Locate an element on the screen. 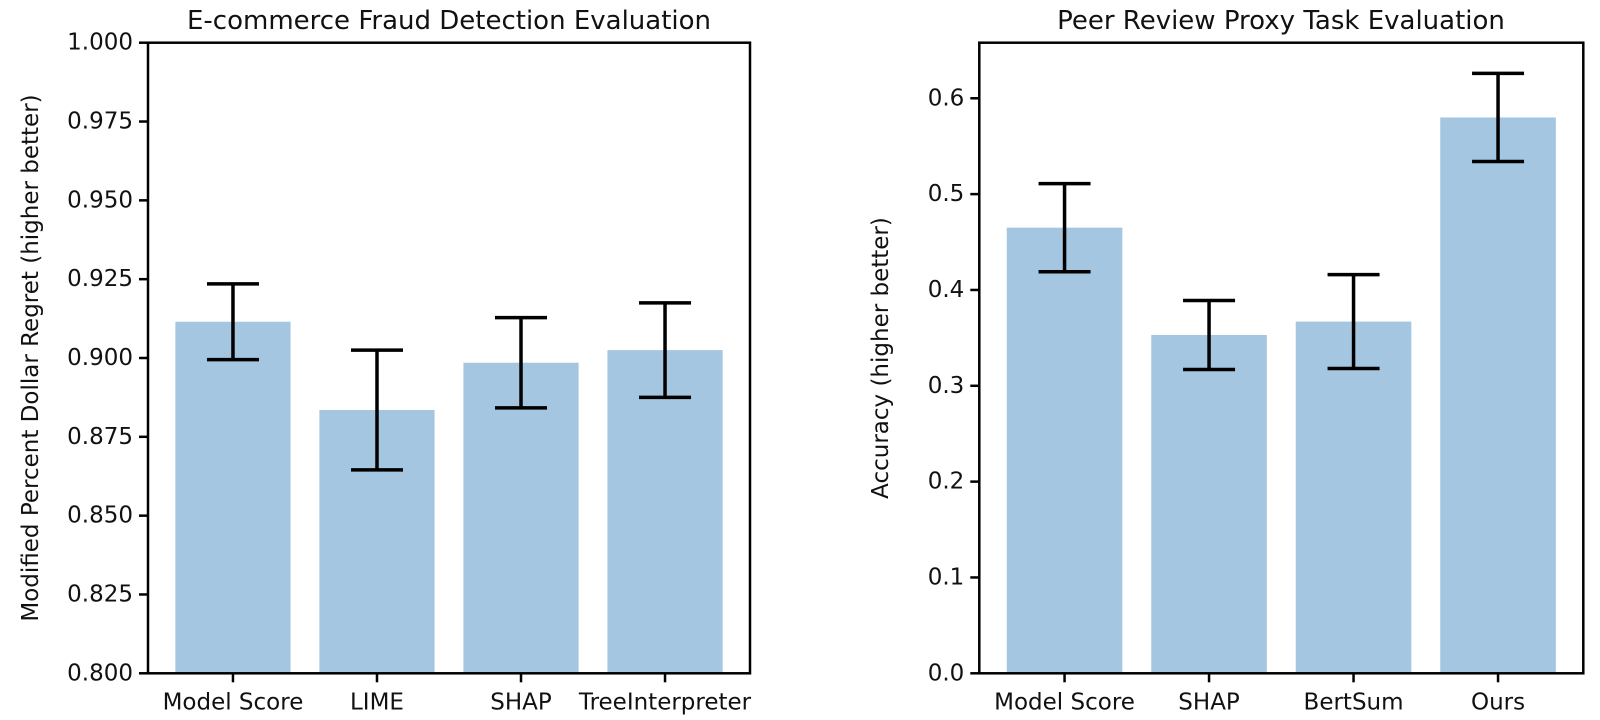 This screenshot has height=720, width=1600. x-tick-label-lime: LIME is located at coordinates (377, 702).